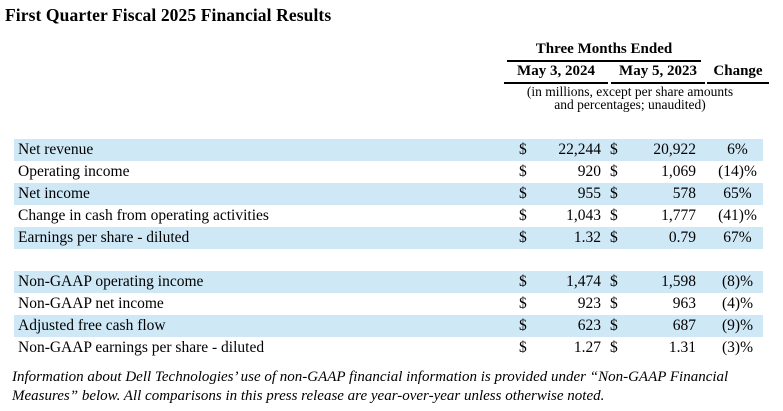  What do you see at coordinates (653, 216) in the screenshot?
I see `value-2023-cell: $1,777` at bounding box center [653, 216].